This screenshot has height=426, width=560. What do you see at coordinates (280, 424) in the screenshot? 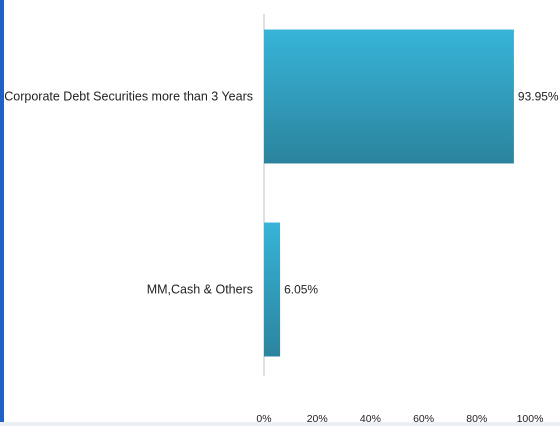
I see `bottom-frame-strip` at bounding box center [280, 424].